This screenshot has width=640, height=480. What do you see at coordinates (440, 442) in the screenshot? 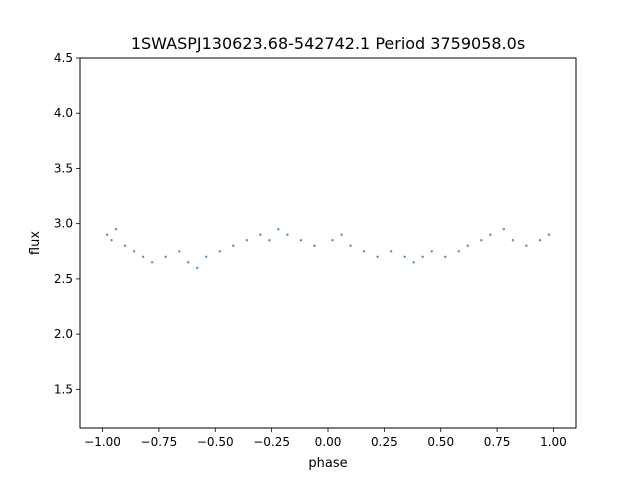
I see `x-tick-label: 0.50` at bounding box center [440, 442].